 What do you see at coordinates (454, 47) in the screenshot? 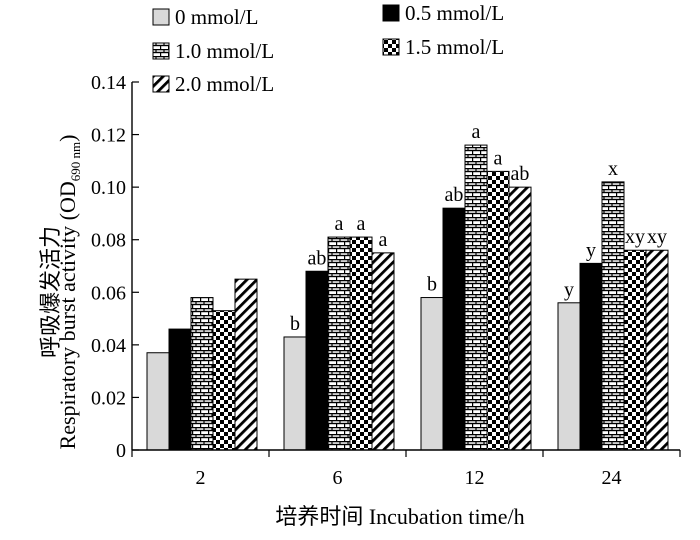
I see `legend-label: 1.5 mmol/L` at bounding box center [454, 47].